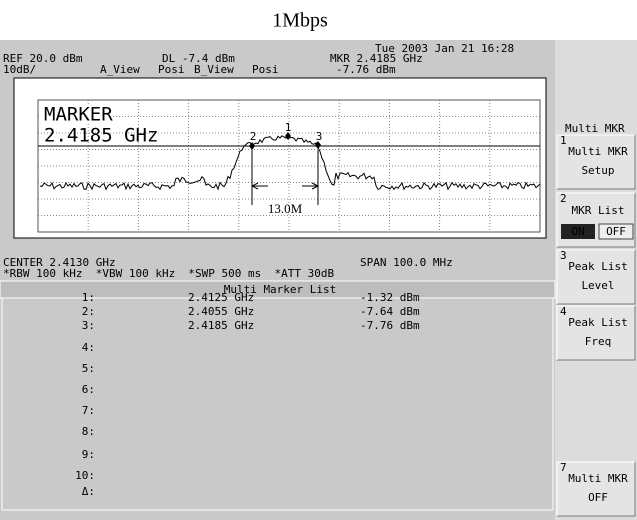 This screenshot has width=637, height=520. I want to click on softkey-label: MKR List, so click(598, 210).